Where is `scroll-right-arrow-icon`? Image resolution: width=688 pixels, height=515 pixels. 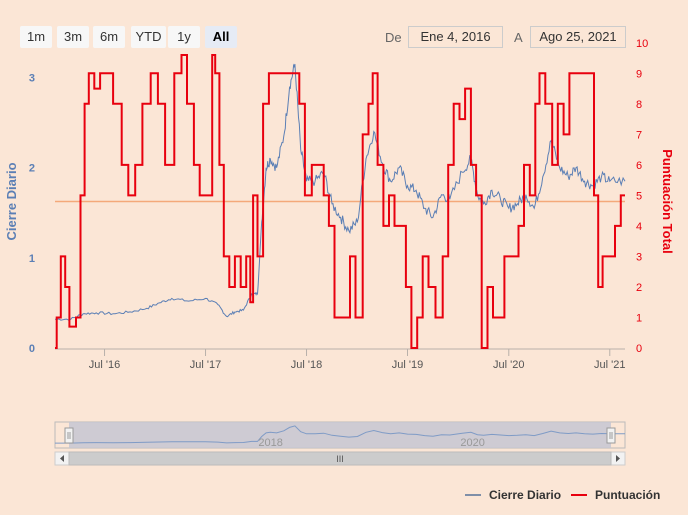 scroll-right-arrow-icon is located at coordinates (618, 458).